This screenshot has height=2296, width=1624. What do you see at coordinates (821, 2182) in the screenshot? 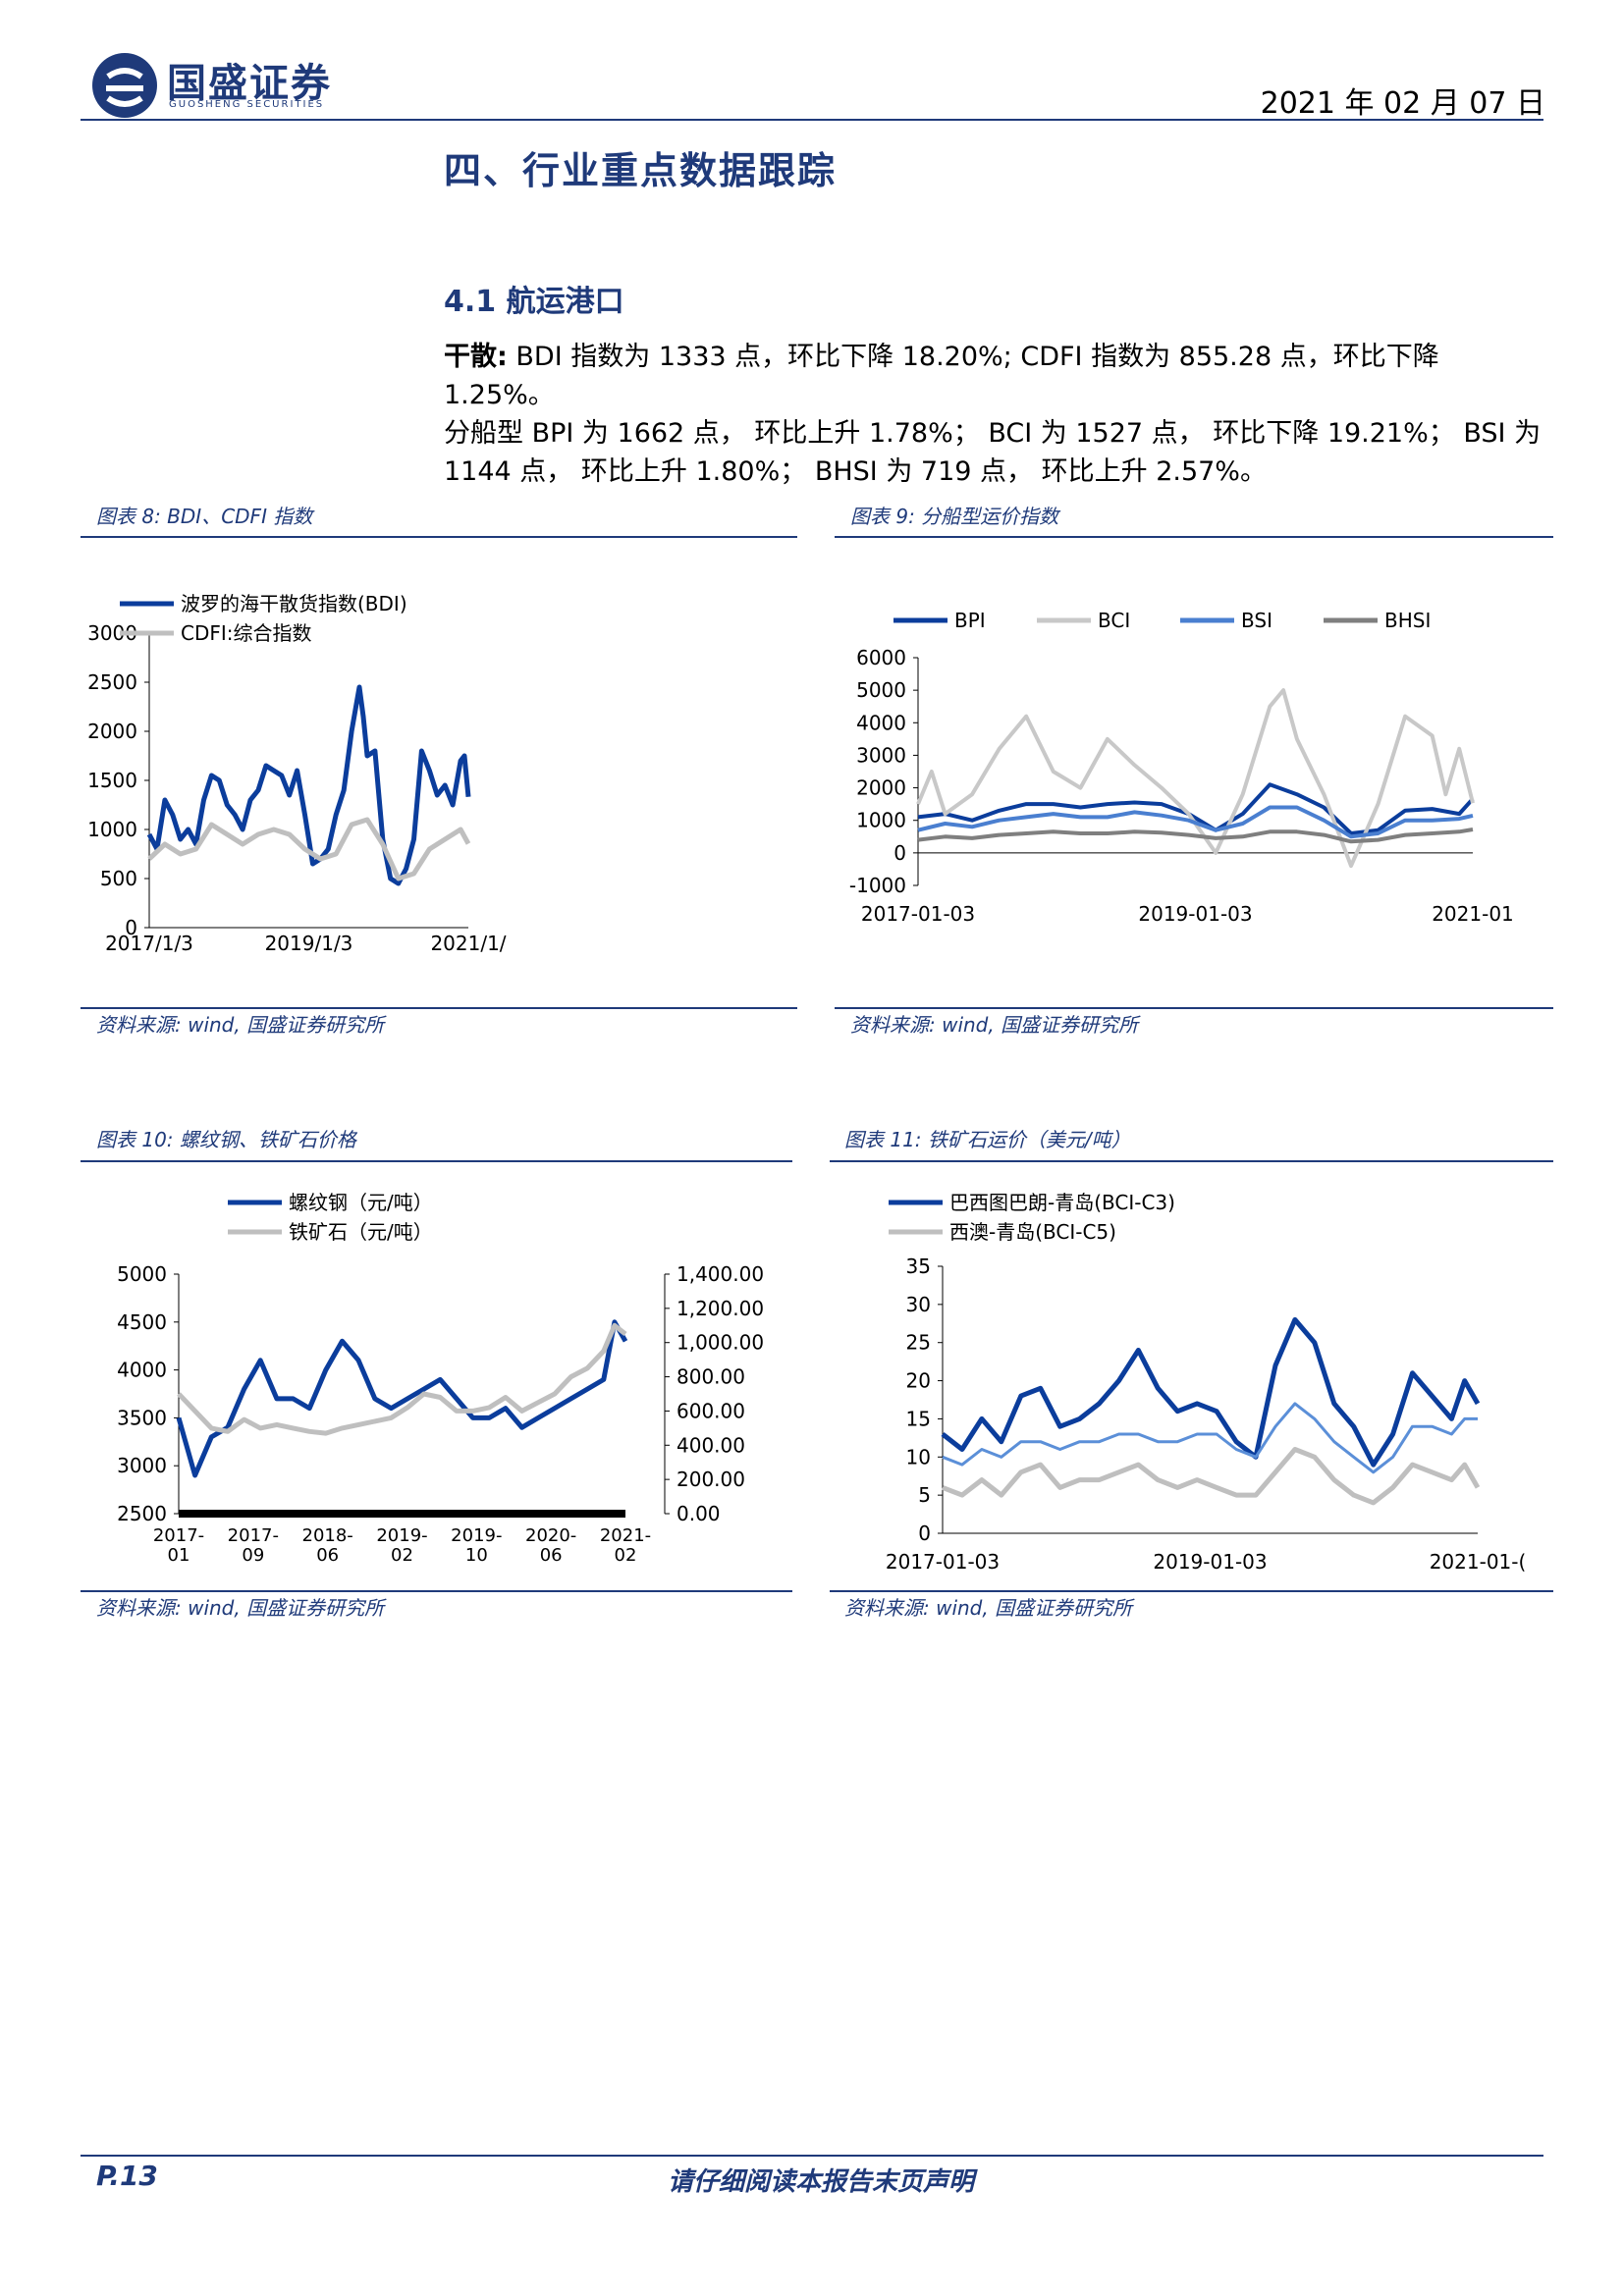
I see `footer-notice: 请仔细阅读本报告末页声明` at bounding box center [821, 2182].